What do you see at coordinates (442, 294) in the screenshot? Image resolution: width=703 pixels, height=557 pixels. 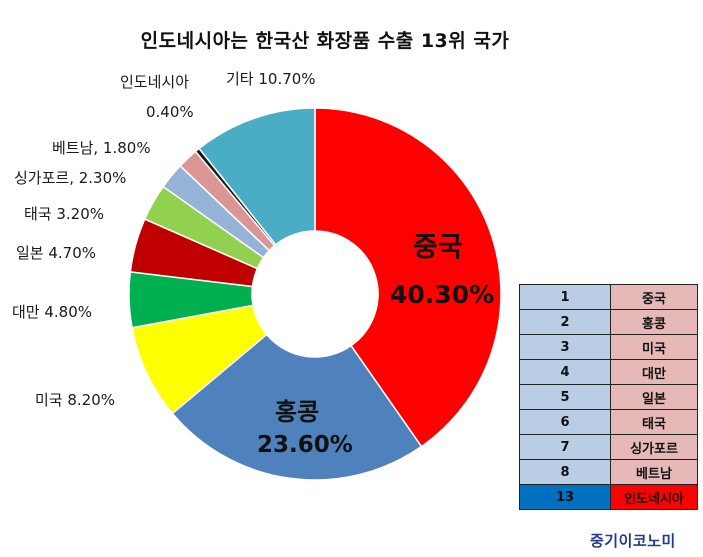 I see `label-중국-value: 40.30%` at bounding box center [442, 294].